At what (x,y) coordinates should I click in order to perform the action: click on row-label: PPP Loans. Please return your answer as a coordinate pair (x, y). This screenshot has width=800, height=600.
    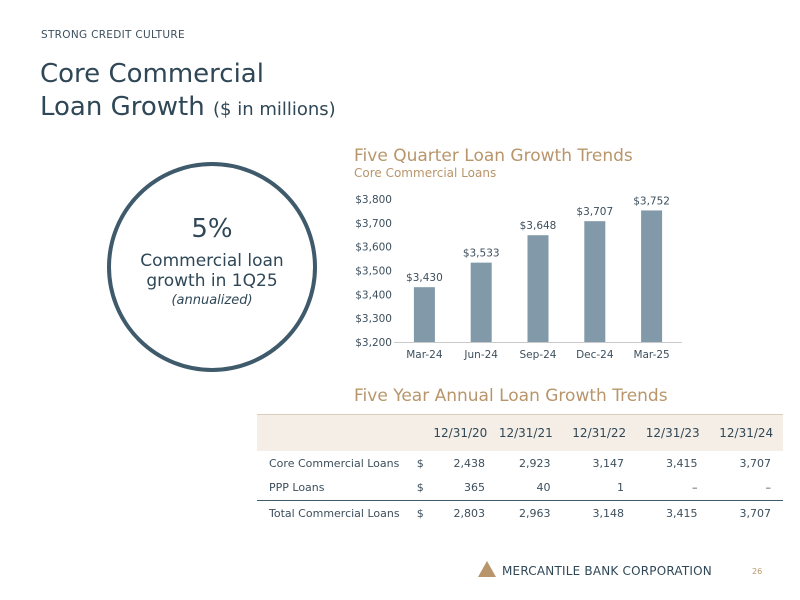
    Looking at the image, I should click on (297, 488).